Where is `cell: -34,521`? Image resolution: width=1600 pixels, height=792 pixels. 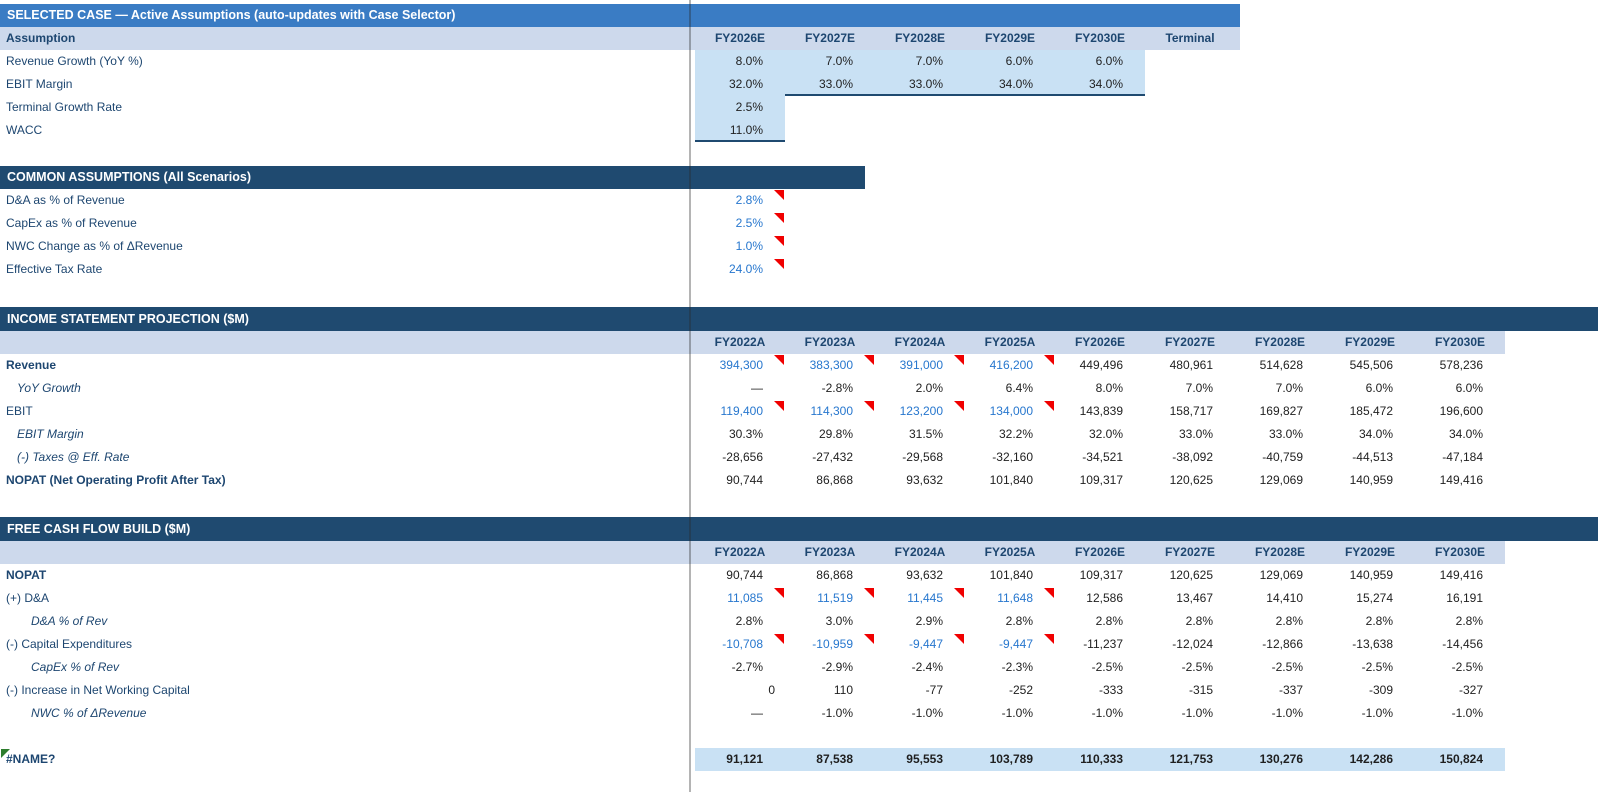
cell: -34,521 is located at coordinates (1102, 457).